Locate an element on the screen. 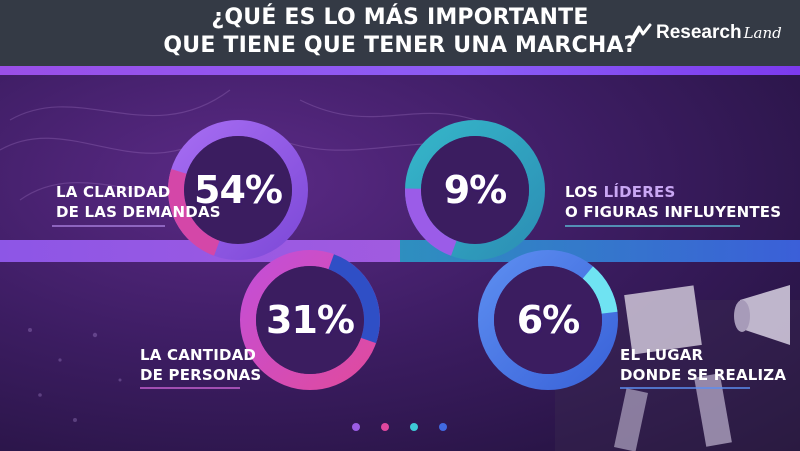  header-bar is located at coordinates (400, 33).